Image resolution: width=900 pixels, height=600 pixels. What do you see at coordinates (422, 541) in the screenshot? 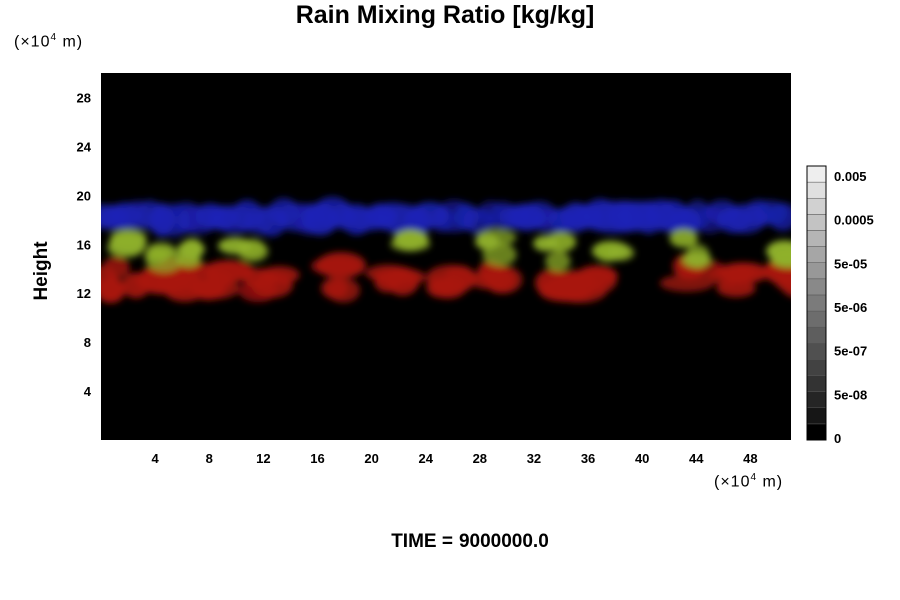
I see `time-label: TIME =` at bounding box center [422, 541].